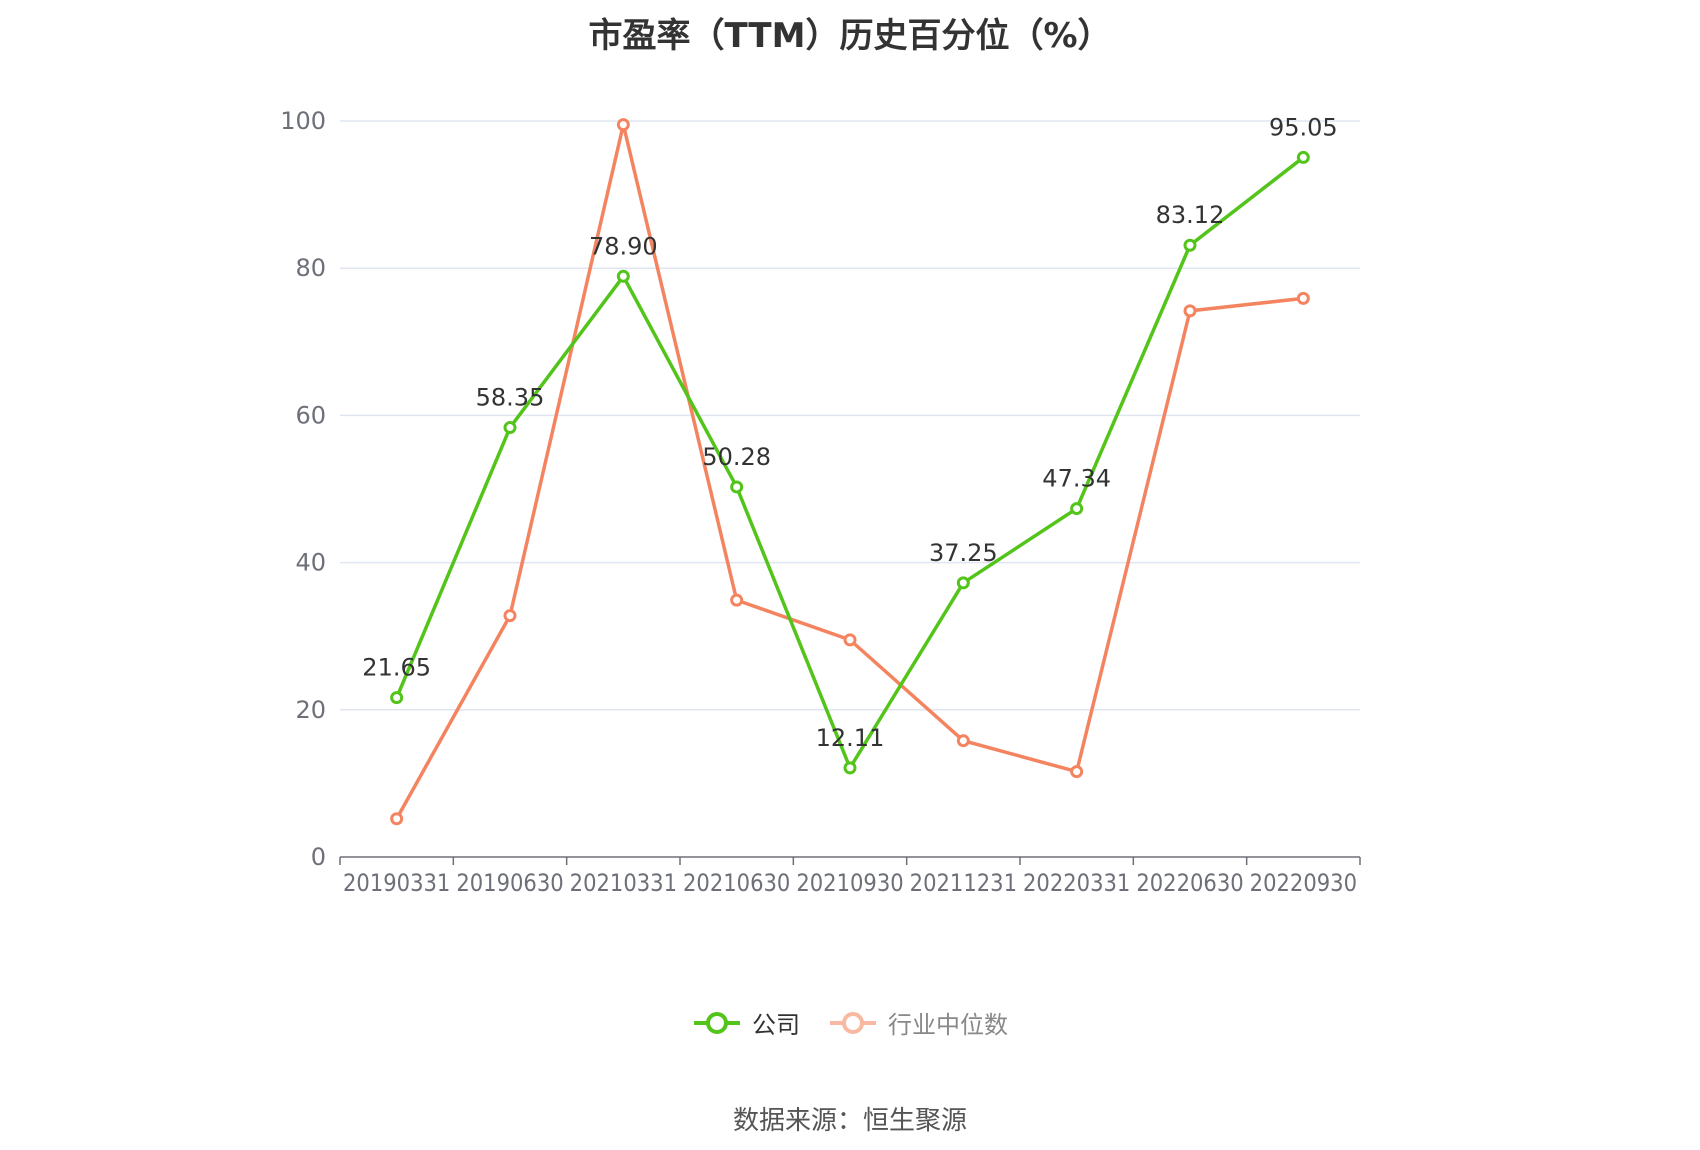 Image resolution: width=1700 pixels, height=1150 pixels. Describe the element at coordinates (717, 1022) in the screenshot. I see `legend-company-marker-icon` at that location.